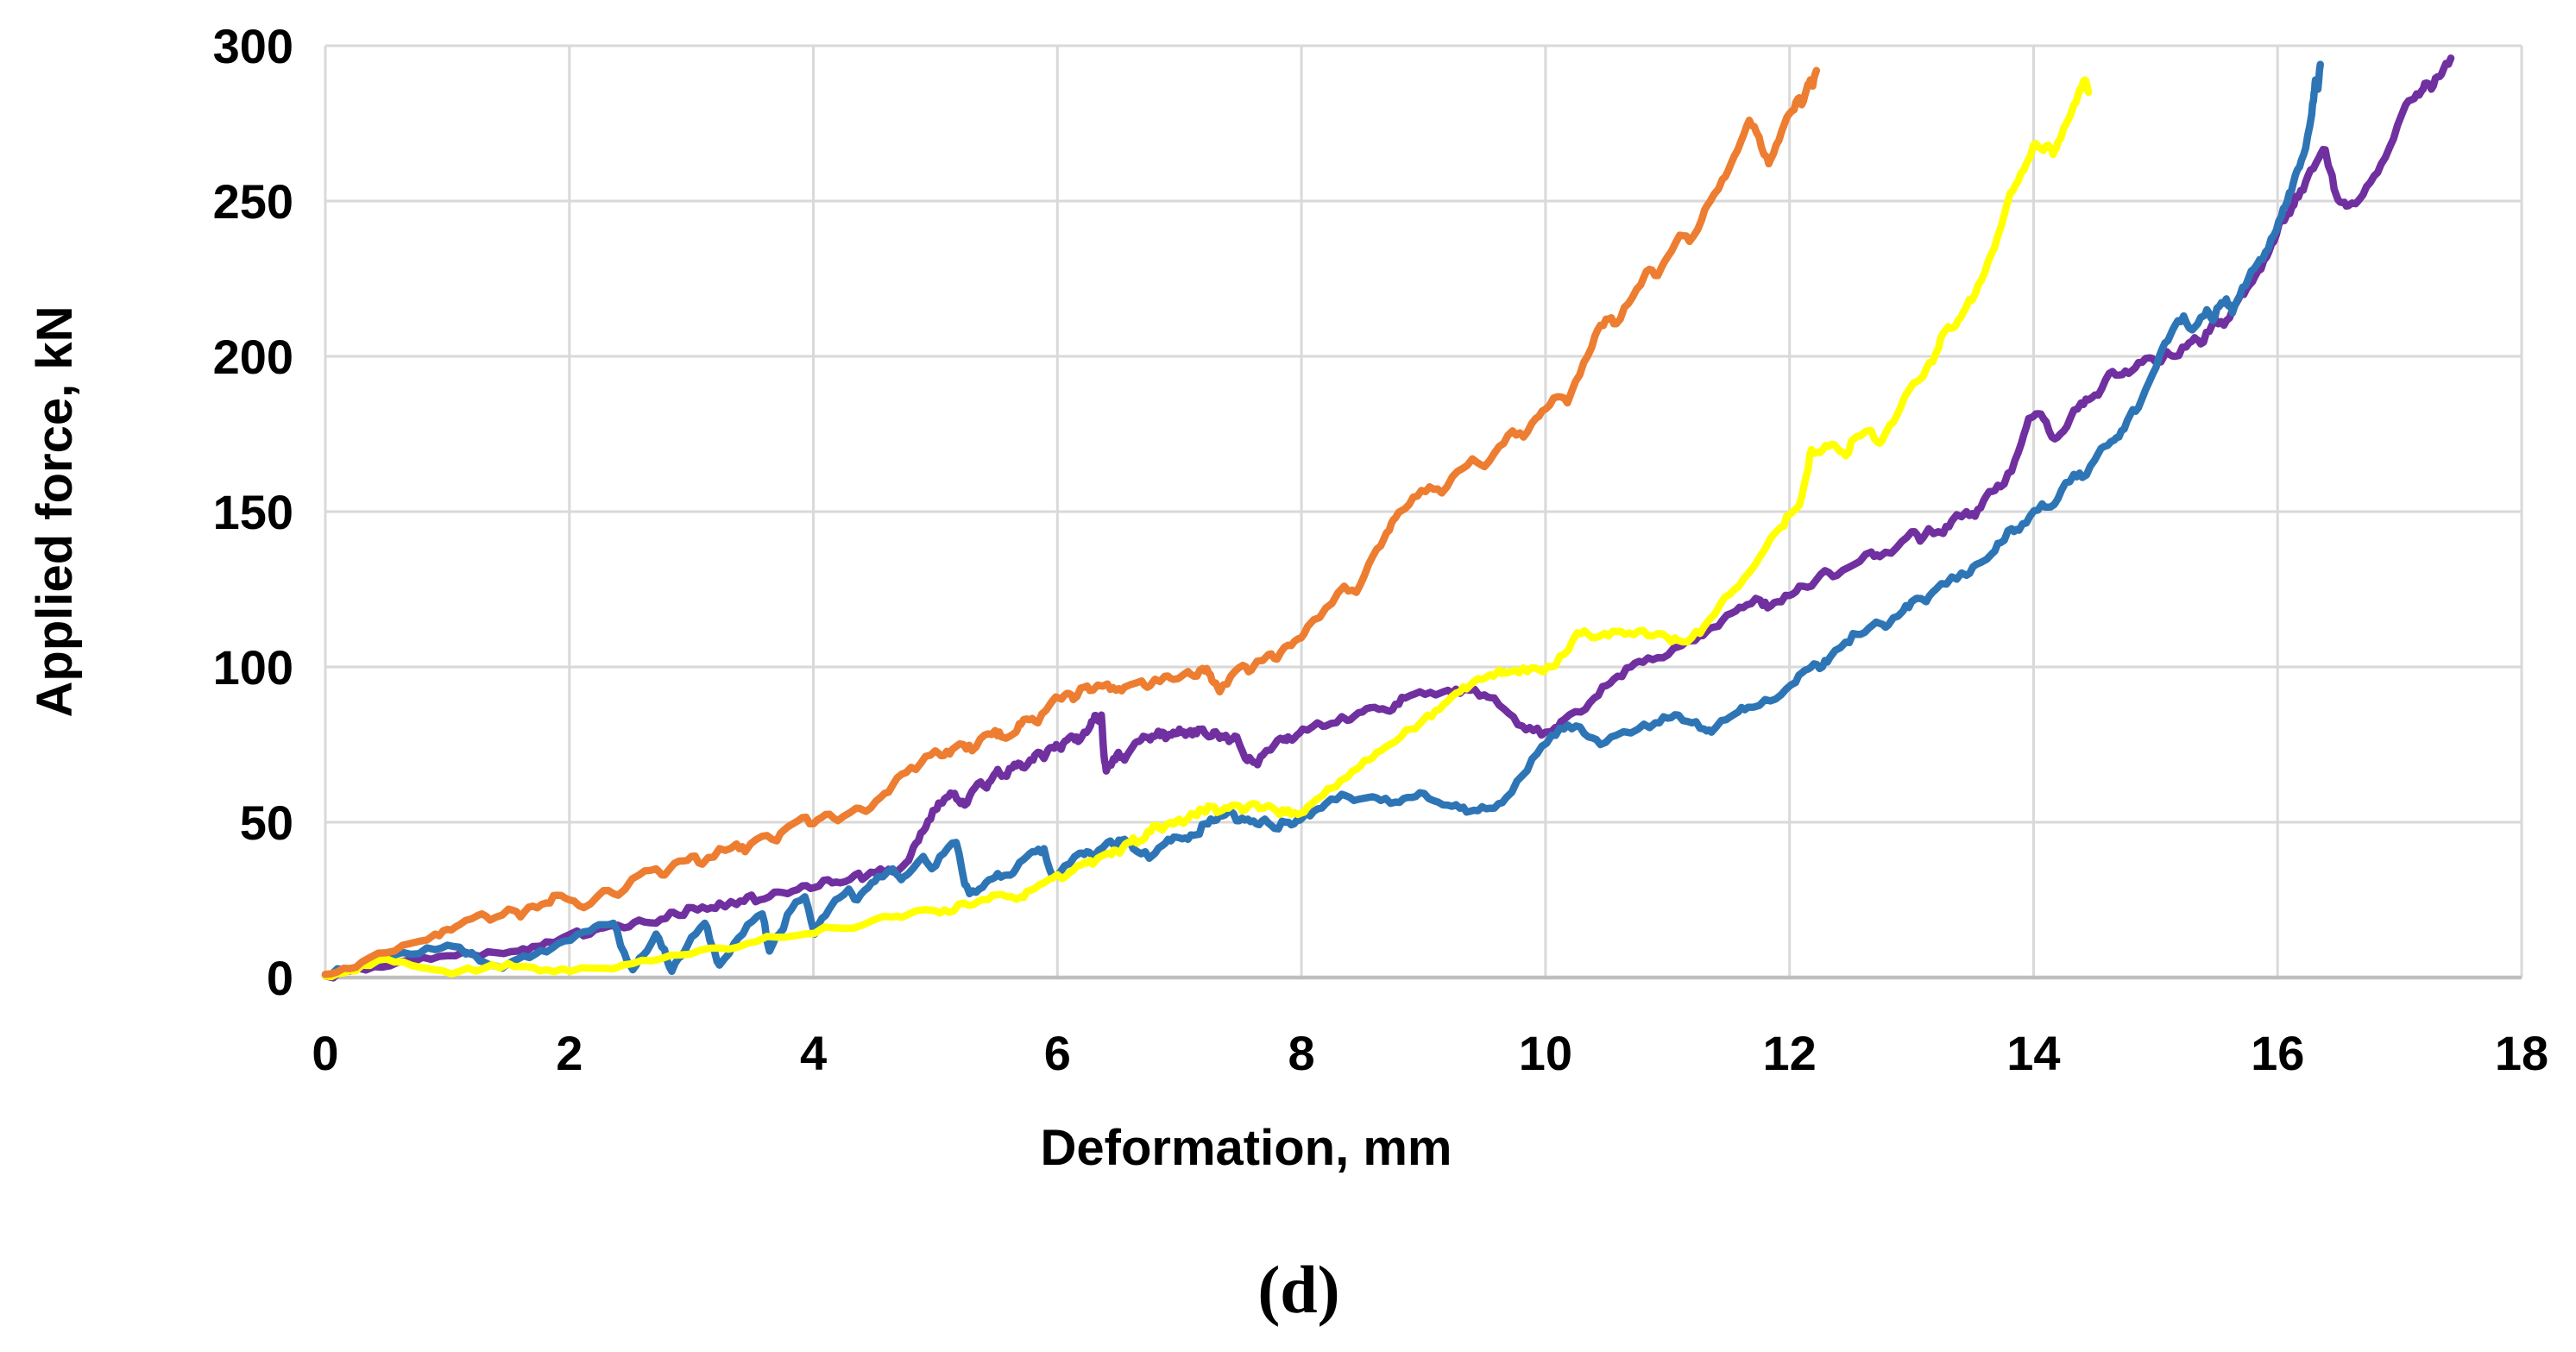  What do you see at coordinates (2521, 1053) in the screenshot?
I see `x-tick-label: 18` at bounding box center [2521, 1053].